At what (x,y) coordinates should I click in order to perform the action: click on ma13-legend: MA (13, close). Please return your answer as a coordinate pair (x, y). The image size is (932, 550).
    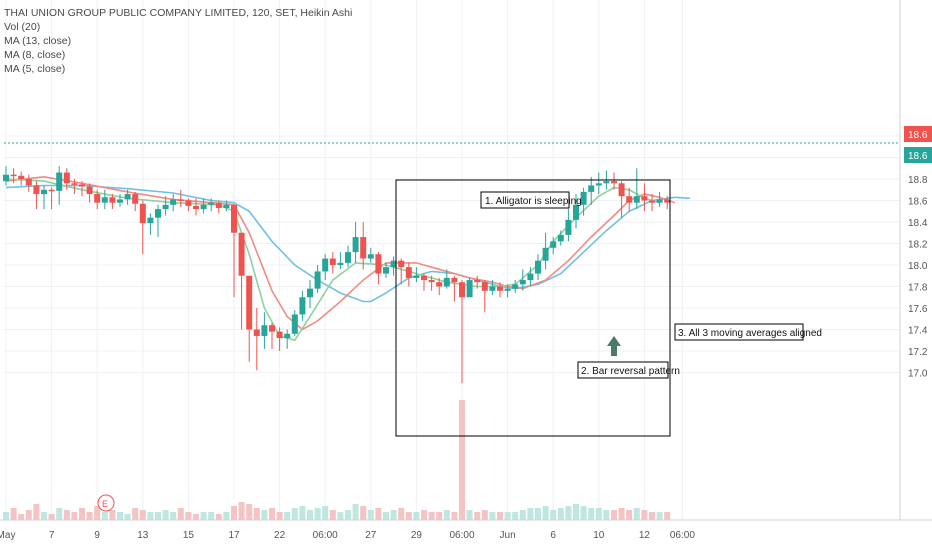
    Looking at the image, I should click on (38, 41).